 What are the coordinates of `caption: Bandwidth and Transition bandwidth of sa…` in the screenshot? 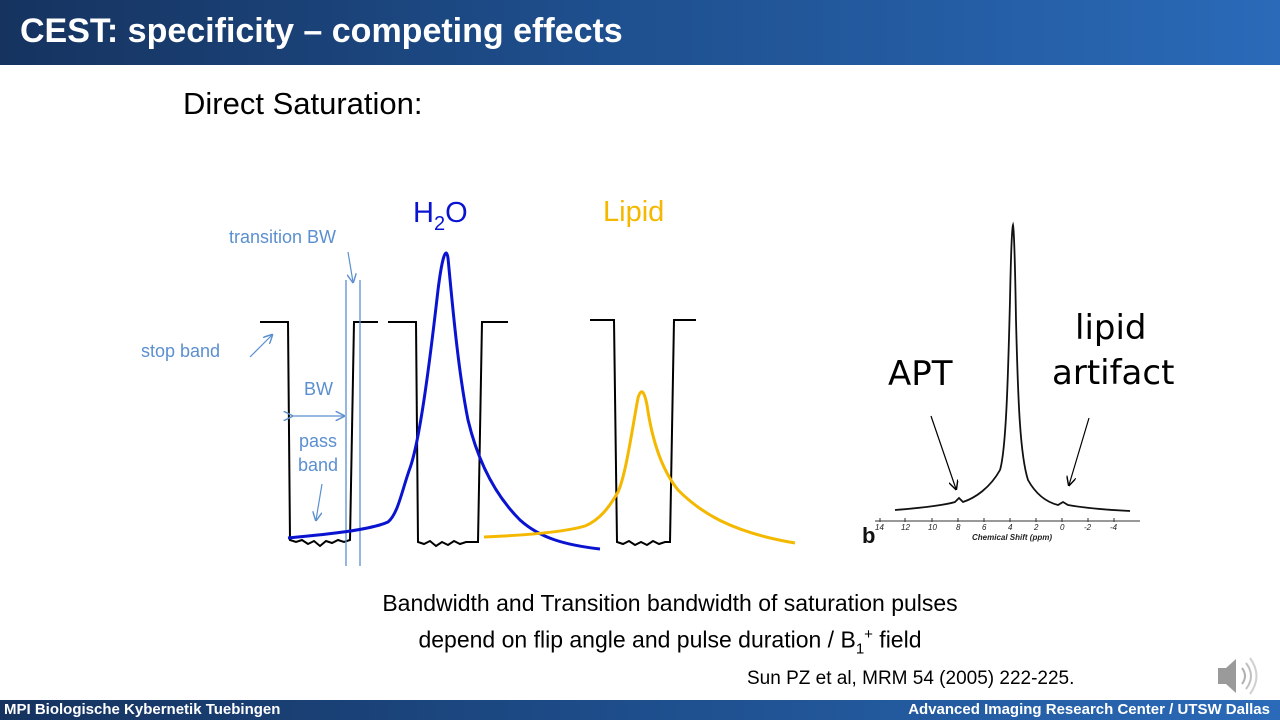 It's located at (670, 626).